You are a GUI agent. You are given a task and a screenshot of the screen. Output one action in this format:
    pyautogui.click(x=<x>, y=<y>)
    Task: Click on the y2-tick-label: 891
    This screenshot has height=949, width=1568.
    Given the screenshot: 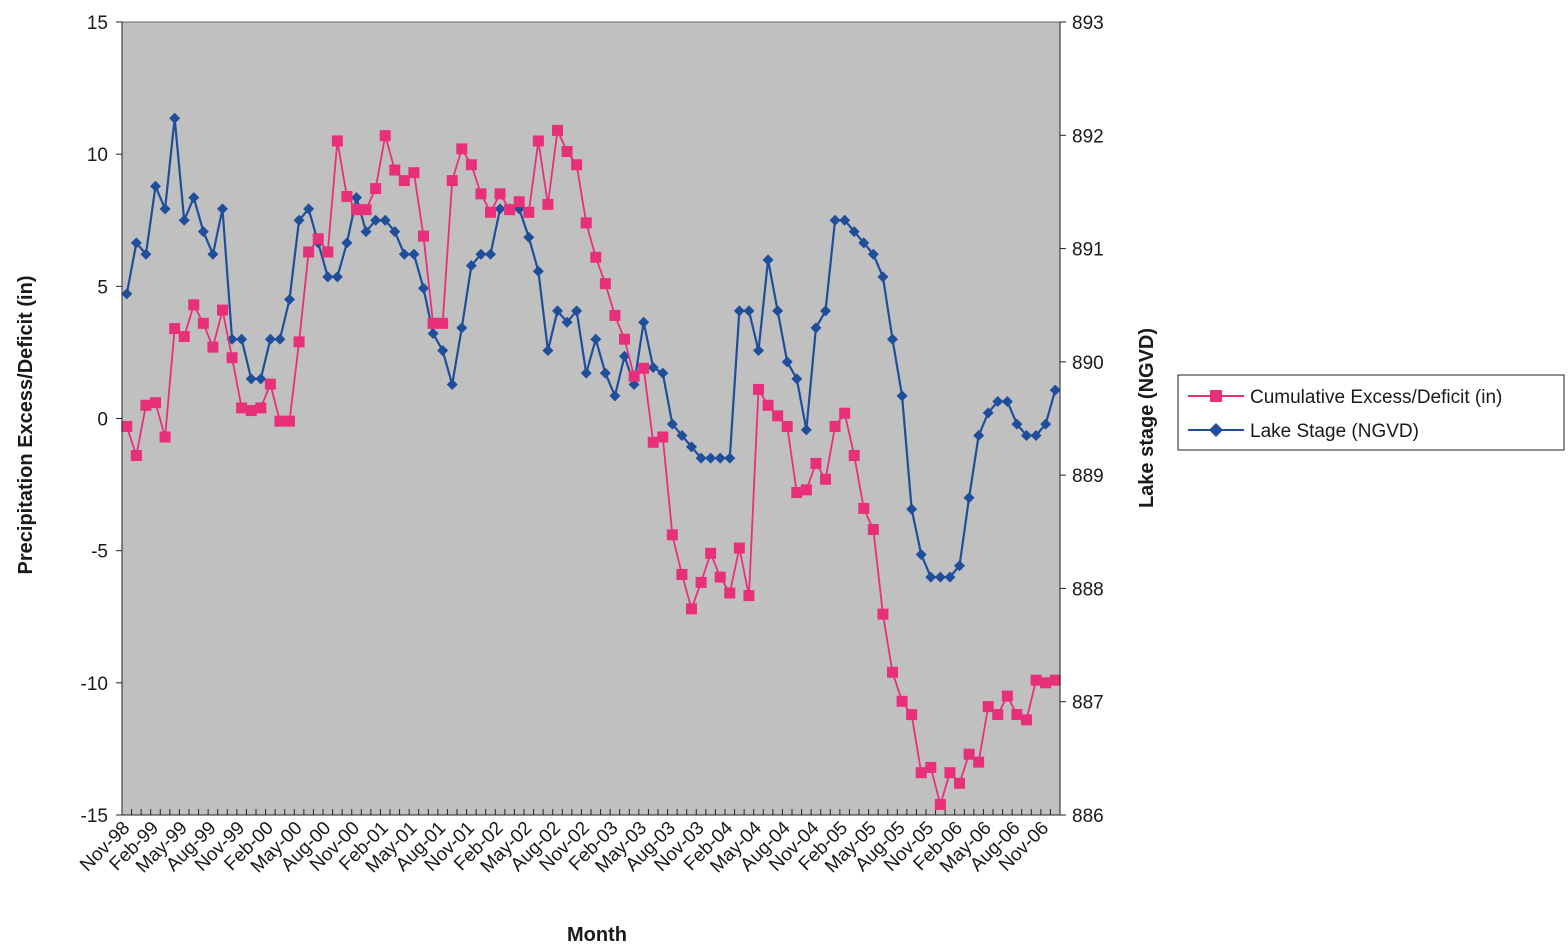 What is the action you would take?
    pyautogui.click(x=1088, y=250)
    